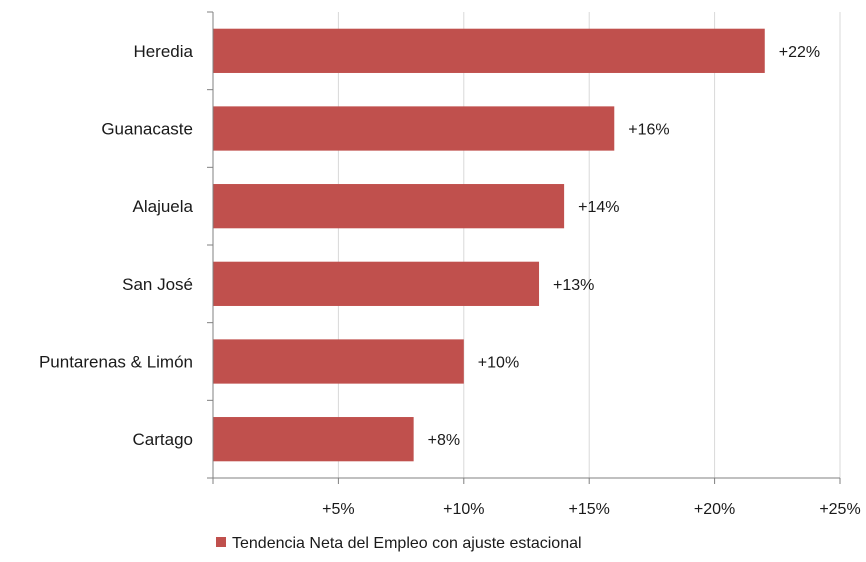 The width and height of the screenshot is (866, 562). What do you see at coordinates (463, 509) in the screenshot?
I see `x-tick-label: +10%` at bounding box center [463, 509].